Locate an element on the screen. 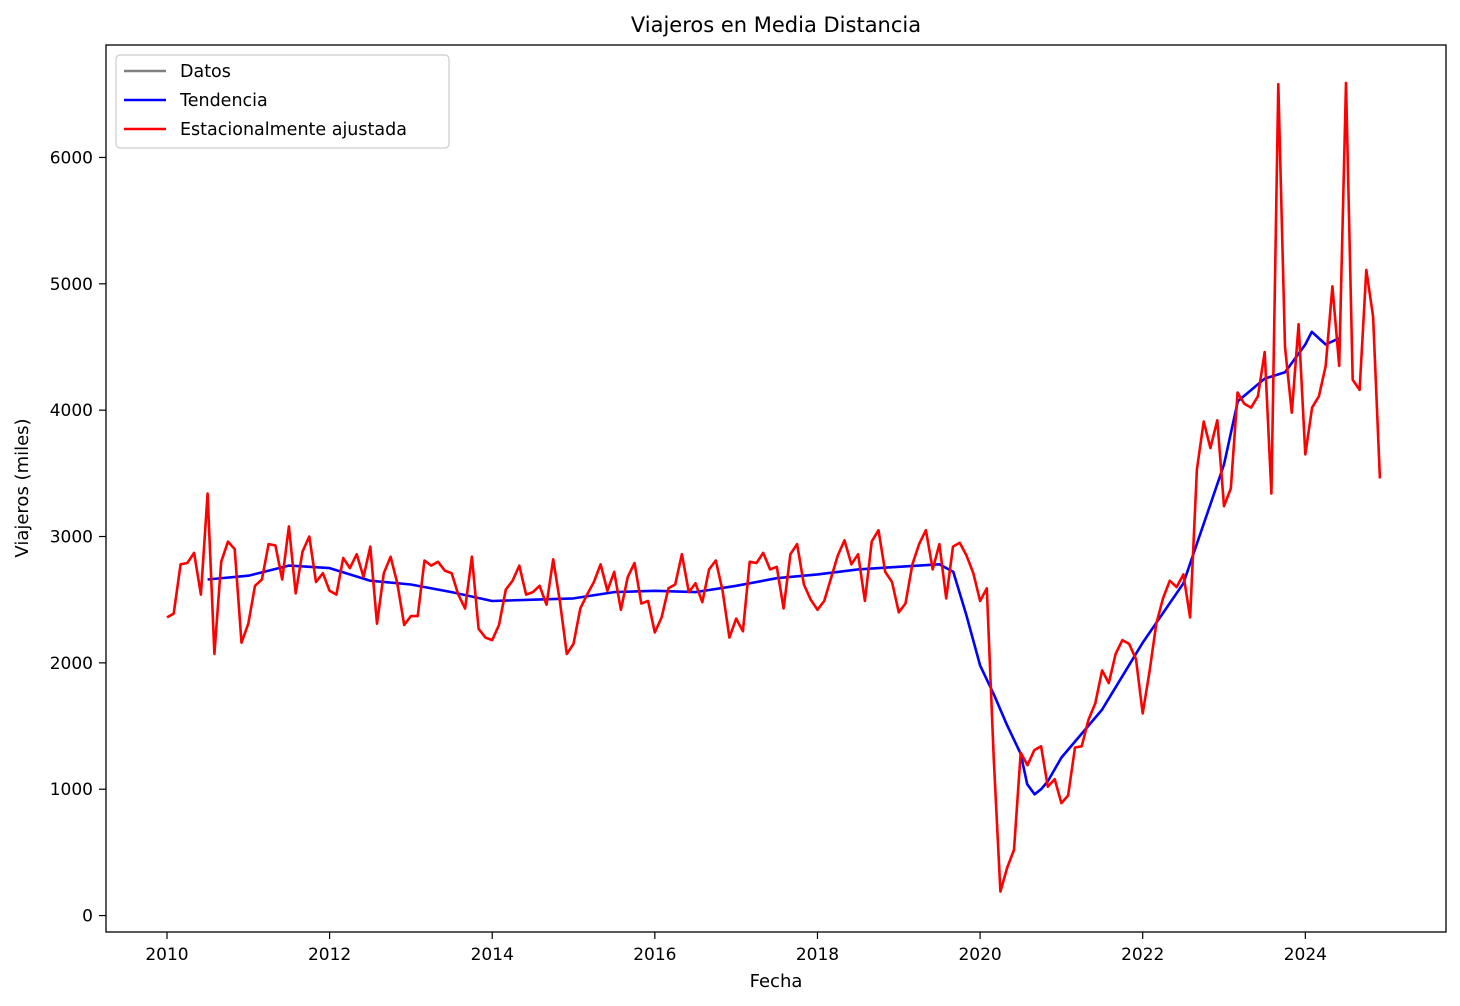  x-axis-label: Fecha is located at coordinates (776, 981).